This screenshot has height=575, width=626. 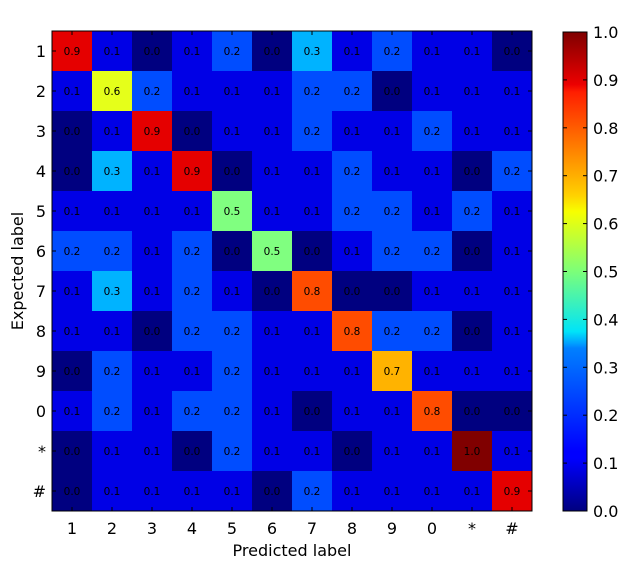 I want to click on heatmap-cell-value: 0.9, so click(x=152, y=132).